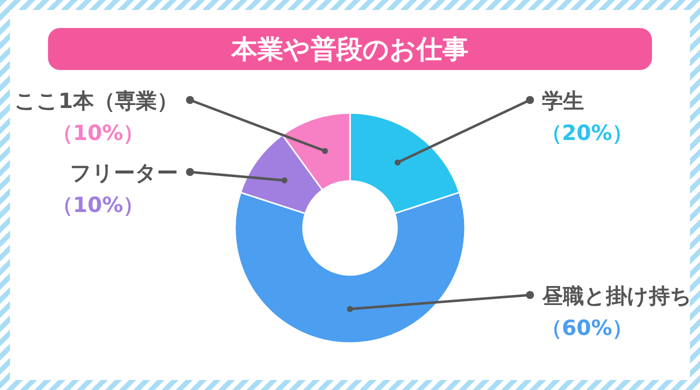  Describe the element at coordinates (96, 101) in the screenshot. I see `slice-label: ここ1本（専業）` at that location.